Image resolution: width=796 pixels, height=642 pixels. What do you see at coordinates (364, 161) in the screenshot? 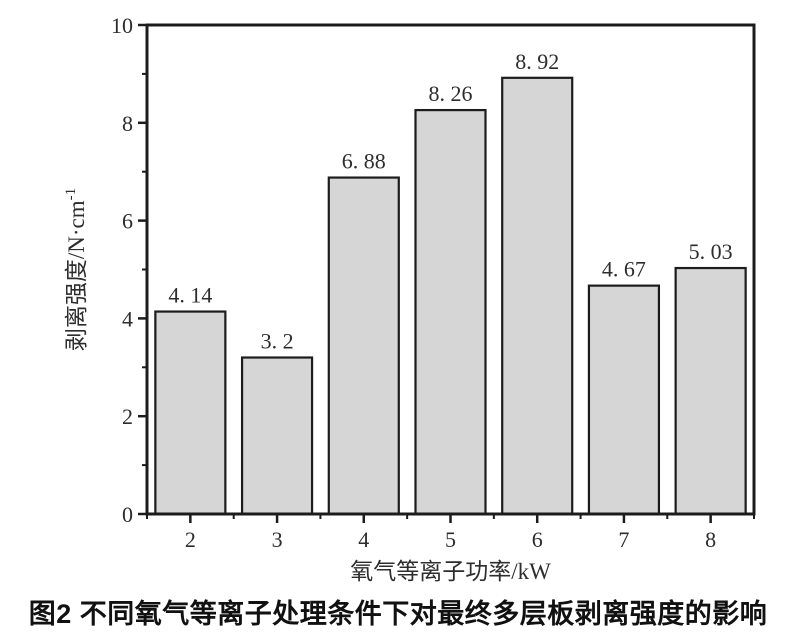
I see `bar-value-label: 6. 88` at bounding box center [364, 161].